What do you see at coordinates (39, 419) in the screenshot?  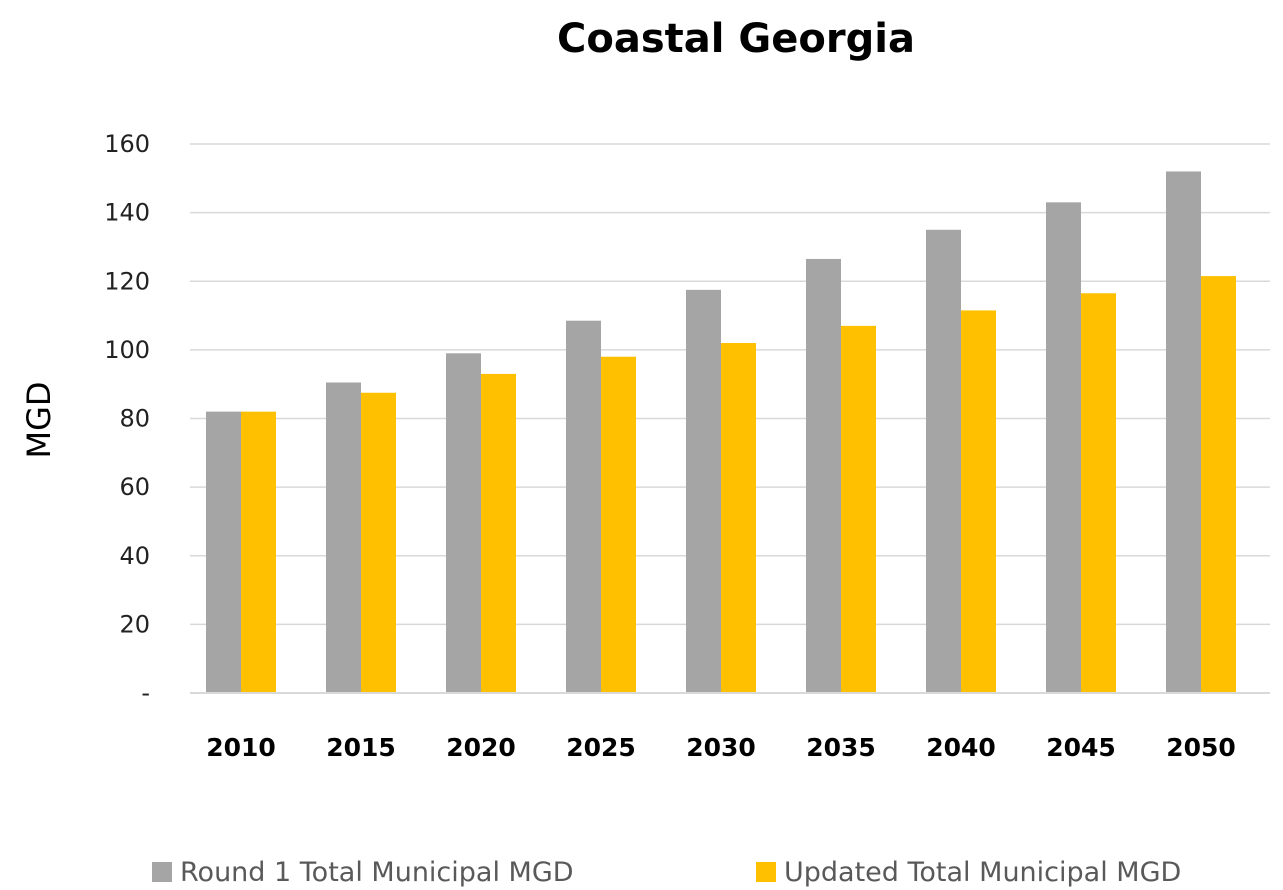 I see `y-axis-label: MGD` at bounding box center [39, 419].